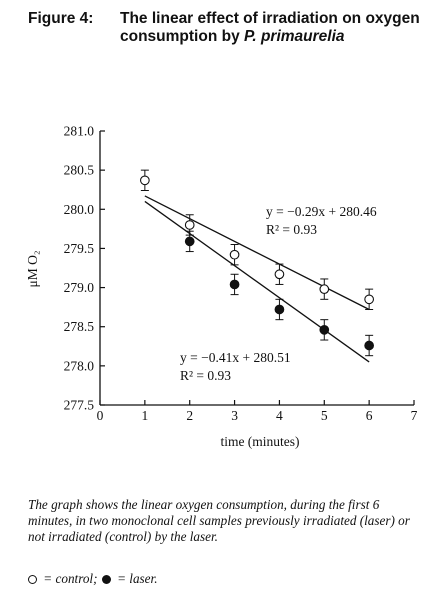  I want to click on y-tick-label: 280.5, so click(79, 170).